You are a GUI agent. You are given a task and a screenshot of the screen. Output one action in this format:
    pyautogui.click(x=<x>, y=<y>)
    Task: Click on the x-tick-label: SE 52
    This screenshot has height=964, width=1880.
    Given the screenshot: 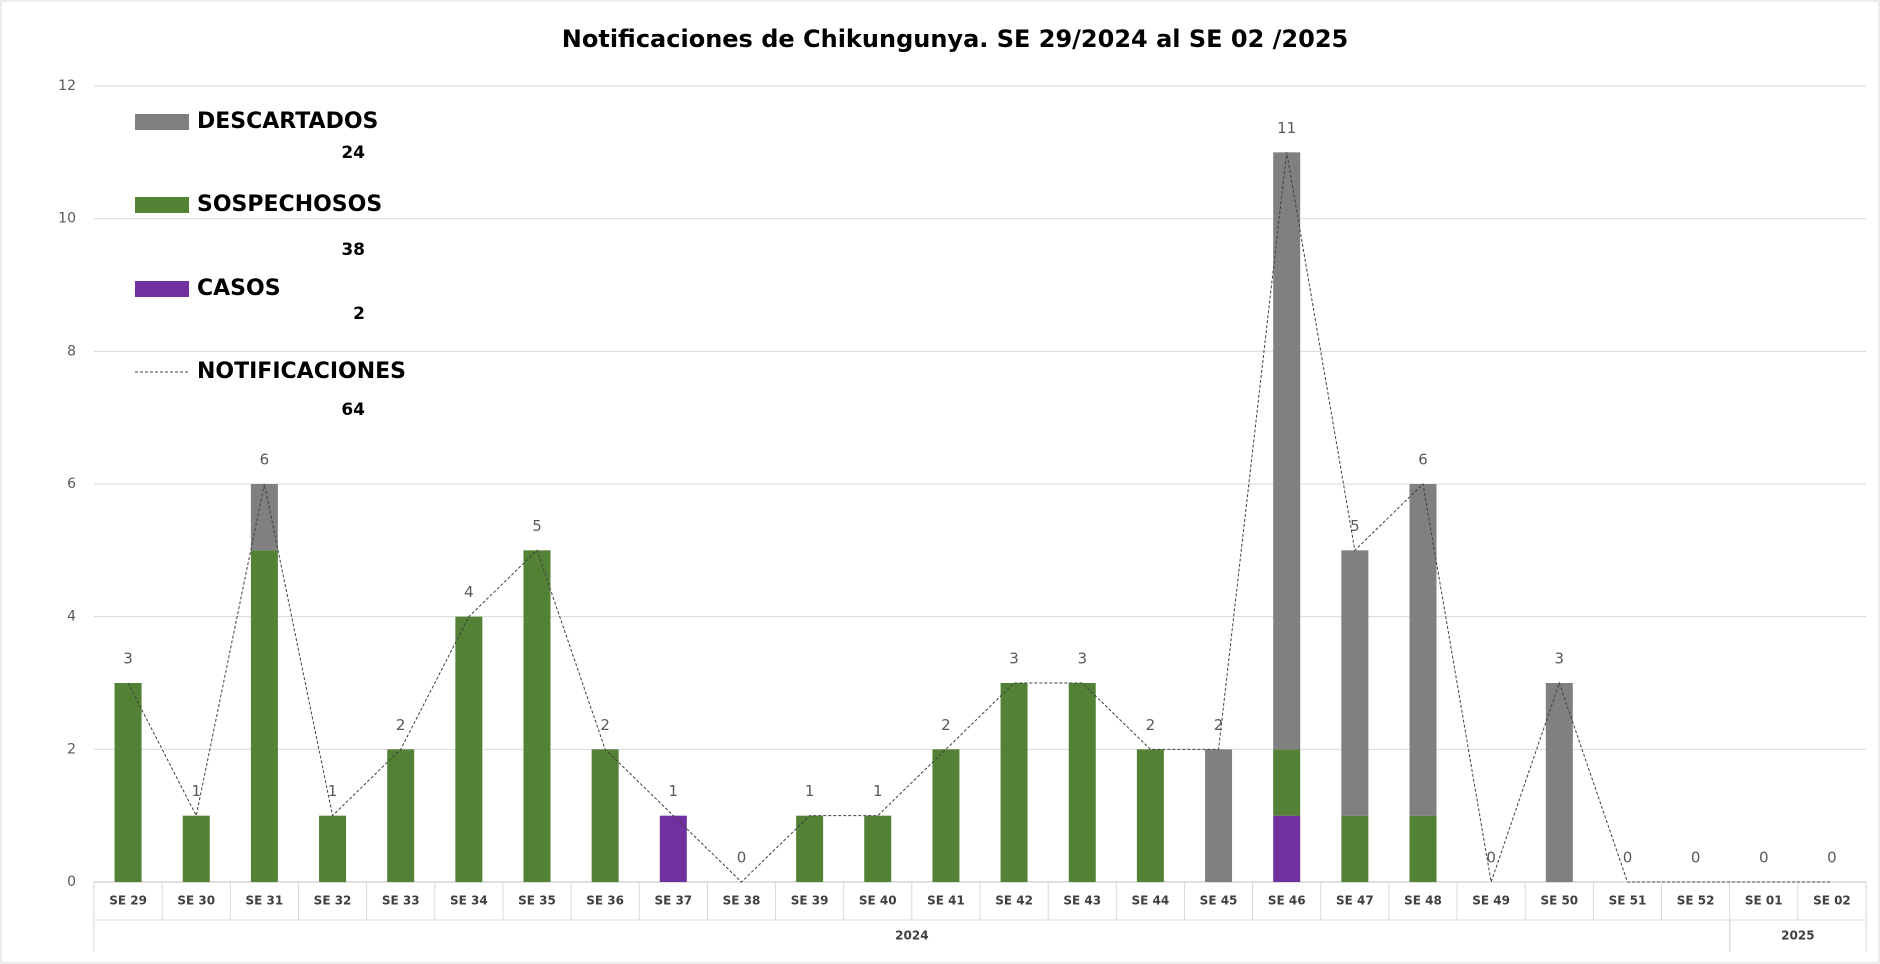 What is the action you would take?
    pyautogui.click(x=1696, y=901)
    